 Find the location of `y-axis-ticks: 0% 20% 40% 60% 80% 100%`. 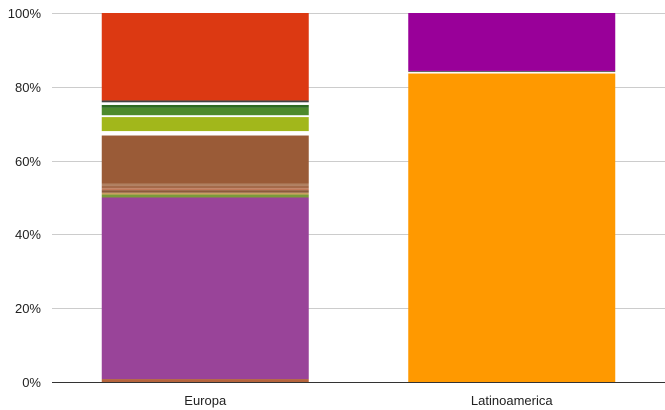

y-axis-ticks: 0% 20% 40% 60% 80% 100% is located at coordinates (25, 198).